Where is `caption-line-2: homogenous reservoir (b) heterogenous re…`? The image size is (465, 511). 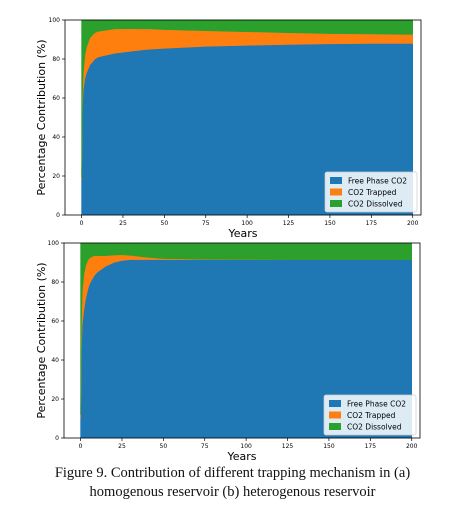
caption-line-2: homogenous reservoir (b) heterogenous re… is located at coordinates (232, 492).